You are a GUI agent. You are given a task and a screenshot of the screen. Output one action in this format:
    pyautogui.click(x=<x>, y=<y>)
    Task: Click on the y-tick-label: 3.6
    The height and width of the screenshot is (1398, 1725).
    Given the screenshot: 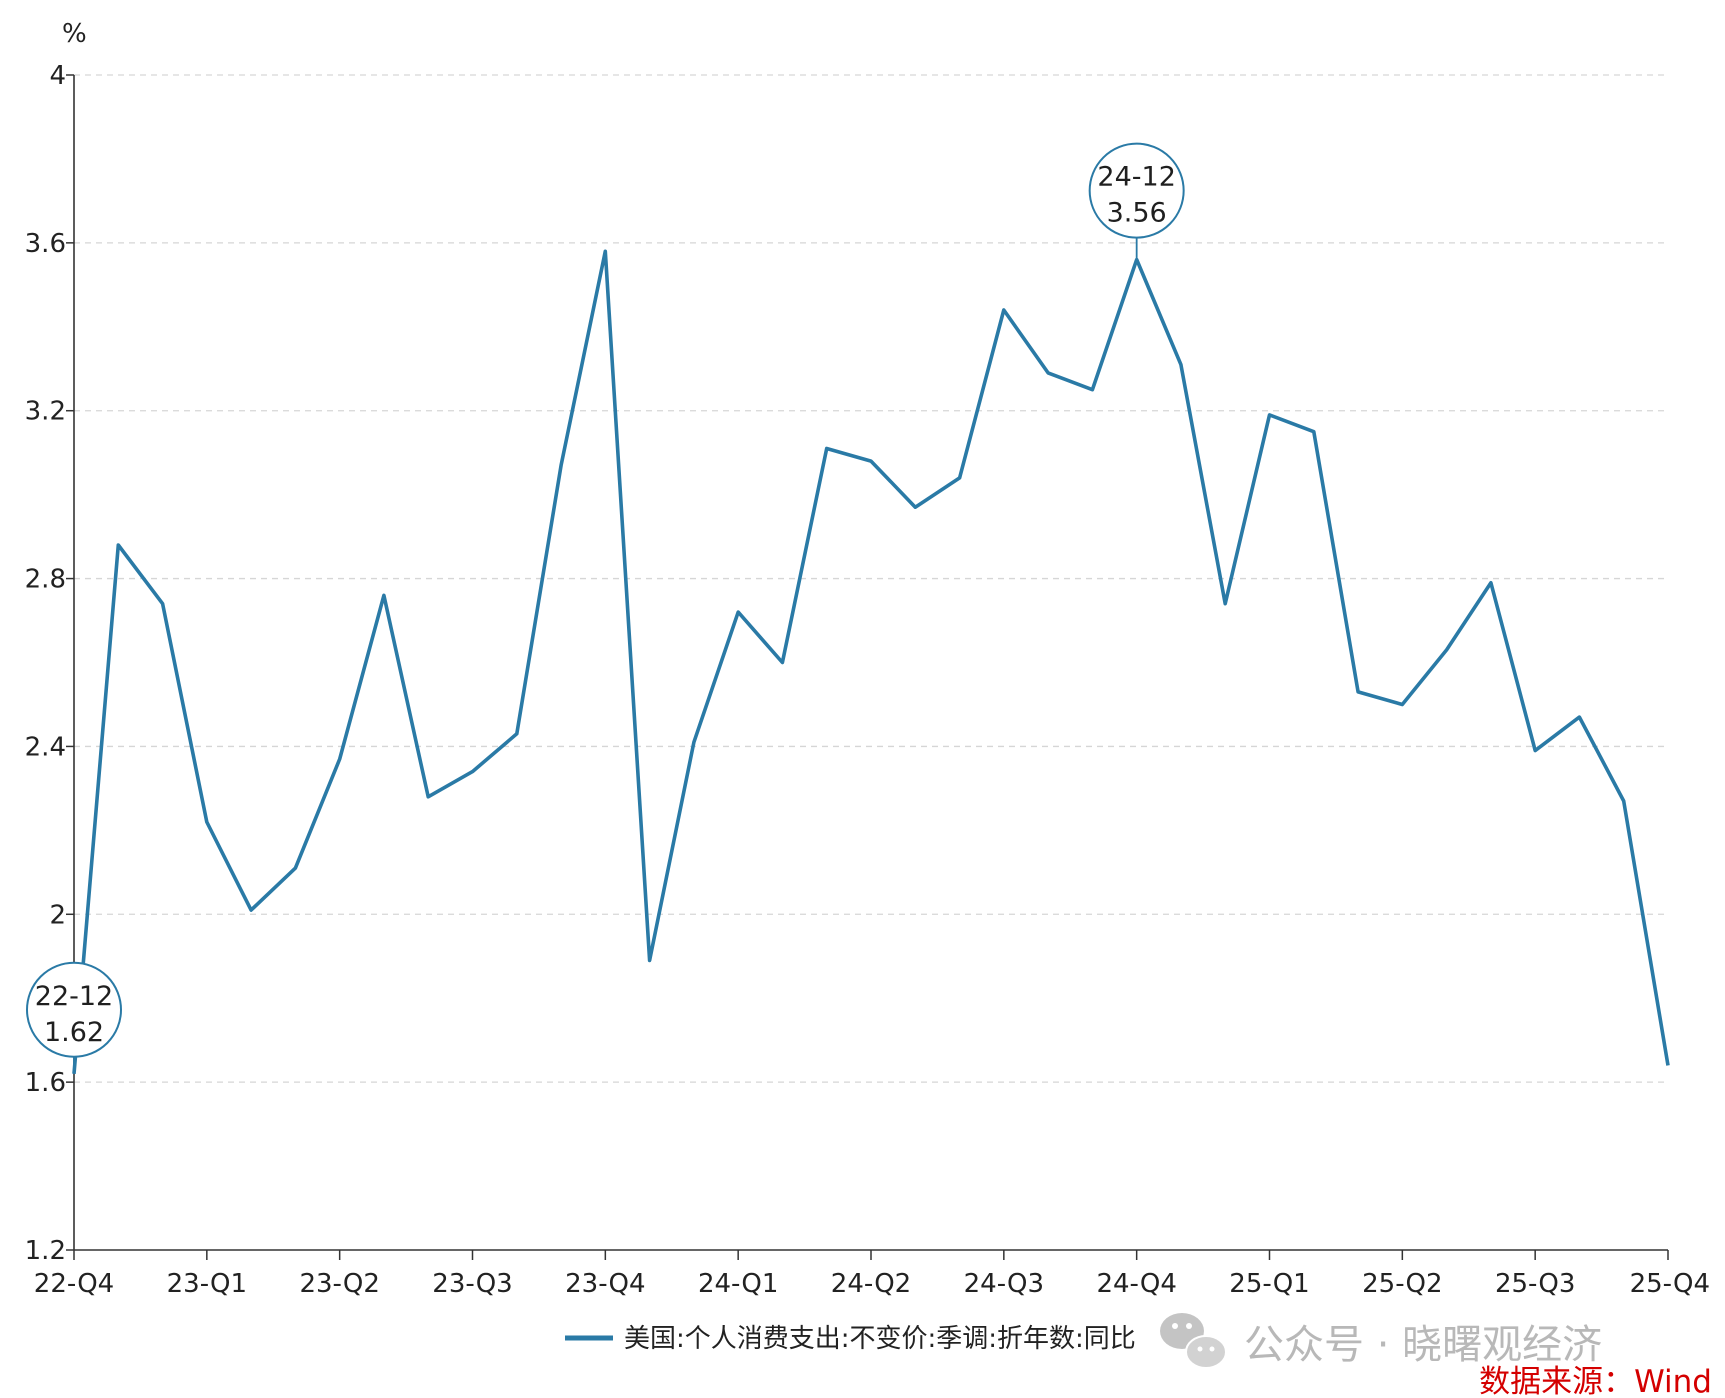 What is the action you would take?
    pyautogui.click(x=45, y=244)
    